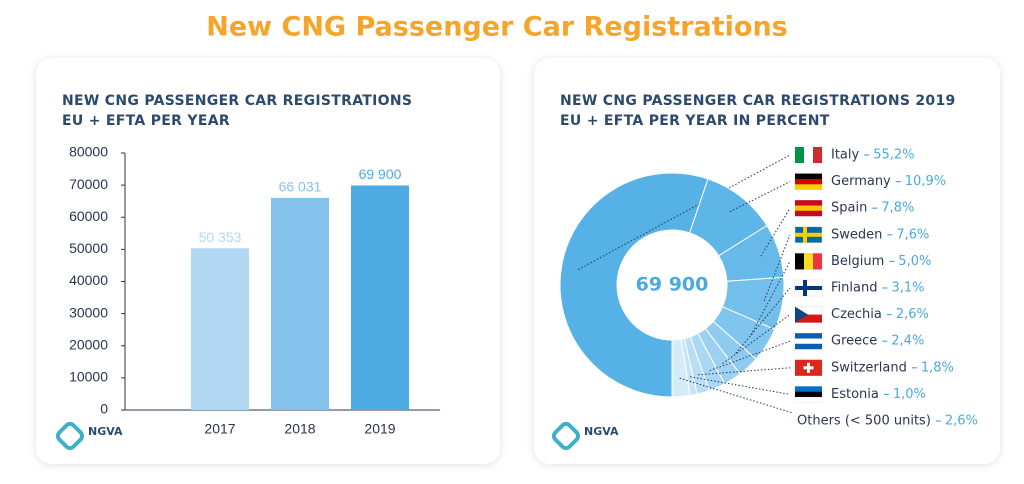  What do you see at coordinates (864, 421) in the screenshot?
I see `legend-label: Others (< 500 units)` at bounding box center [864, 421].